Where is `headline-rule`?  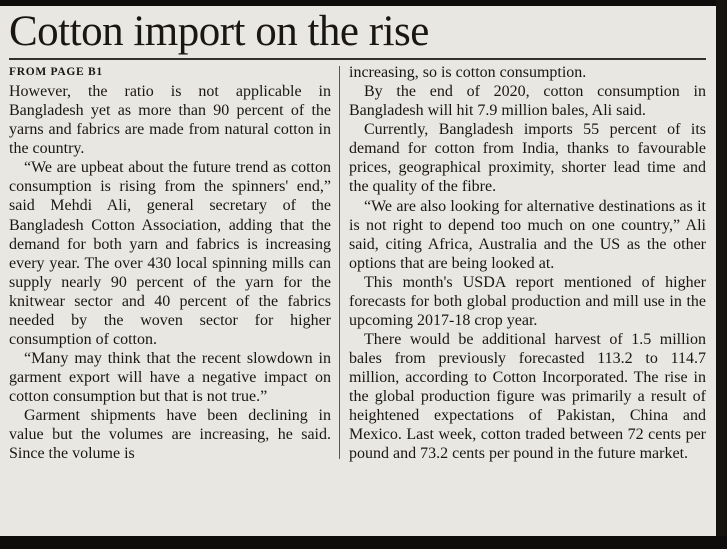 headline-rule is located at coordinates (357, 59).